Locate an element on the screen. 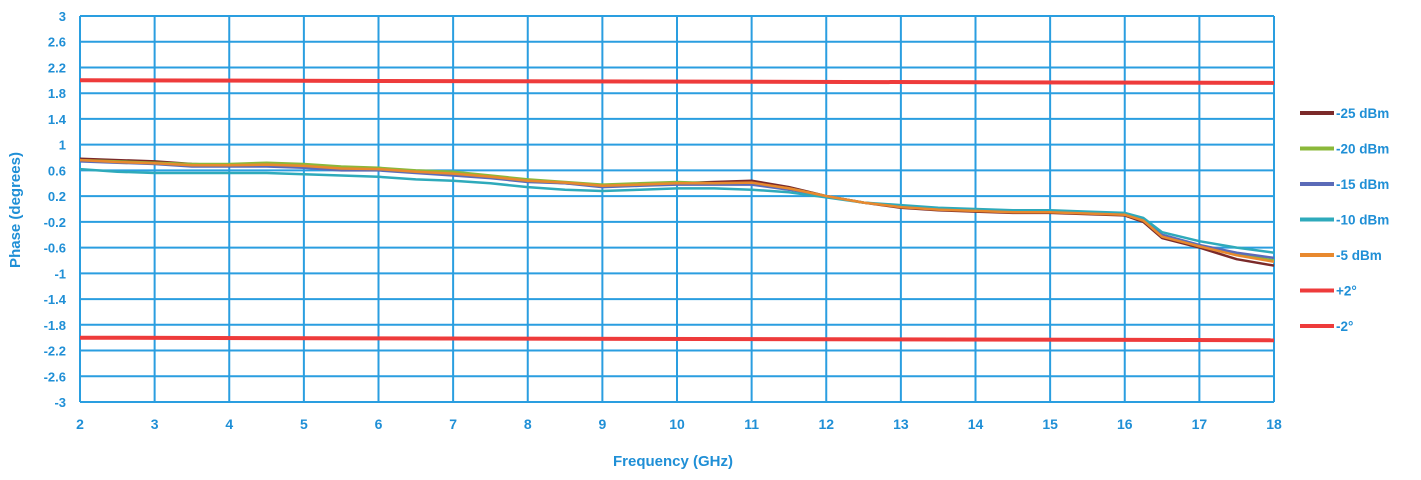 This screenshot has height=480, width=1421. x-tick-label: 4 is located at coordinates (229, 424).